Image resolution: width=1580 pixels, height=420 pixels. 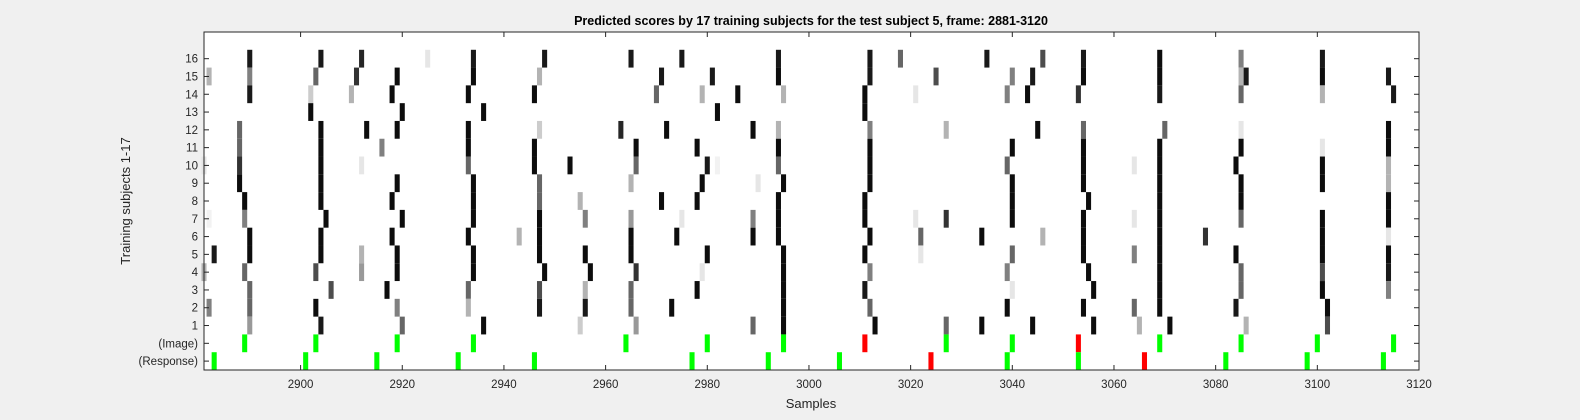 I want to click on y-tick-label: 1, so click(x=195, y=327).